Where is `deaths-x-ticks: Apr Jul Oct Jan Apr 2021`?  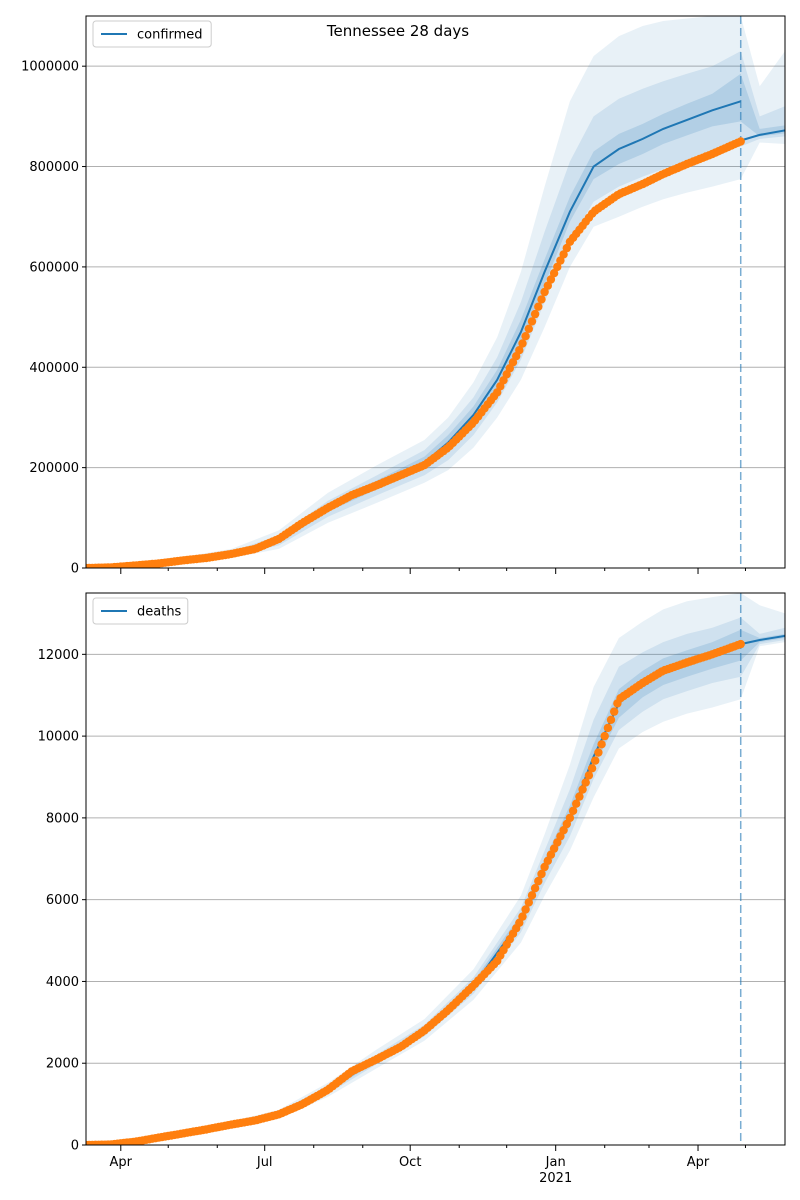 deaths-x-ticks: Apr Jul Oct Jan Apr 2021 is located at coordinates (428, 1165).